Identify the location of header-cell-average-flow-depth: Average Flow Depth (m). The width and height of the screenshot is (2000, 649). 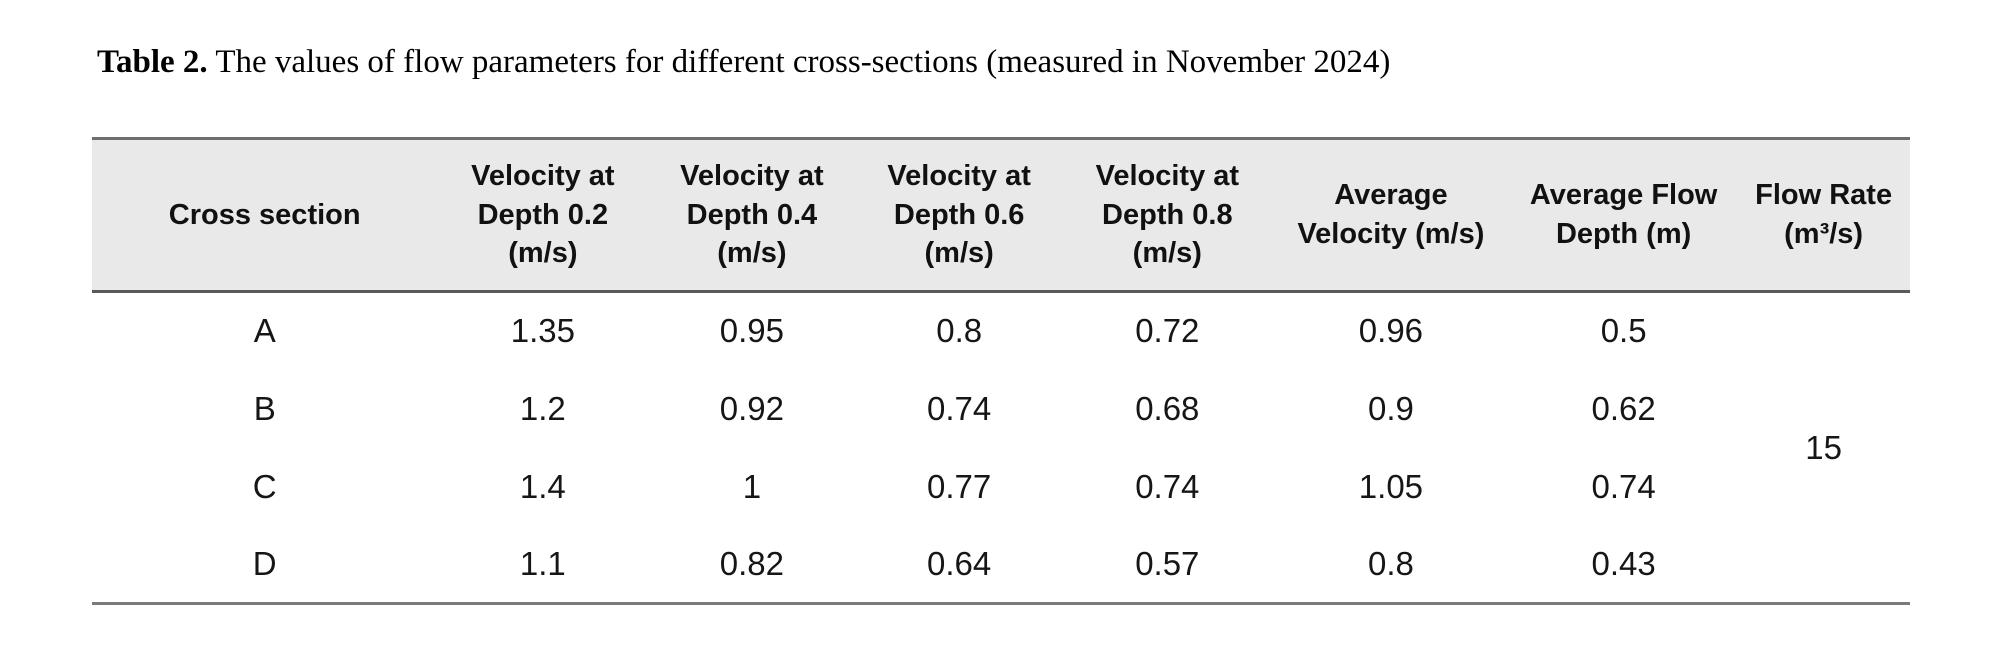
(1624, 215).